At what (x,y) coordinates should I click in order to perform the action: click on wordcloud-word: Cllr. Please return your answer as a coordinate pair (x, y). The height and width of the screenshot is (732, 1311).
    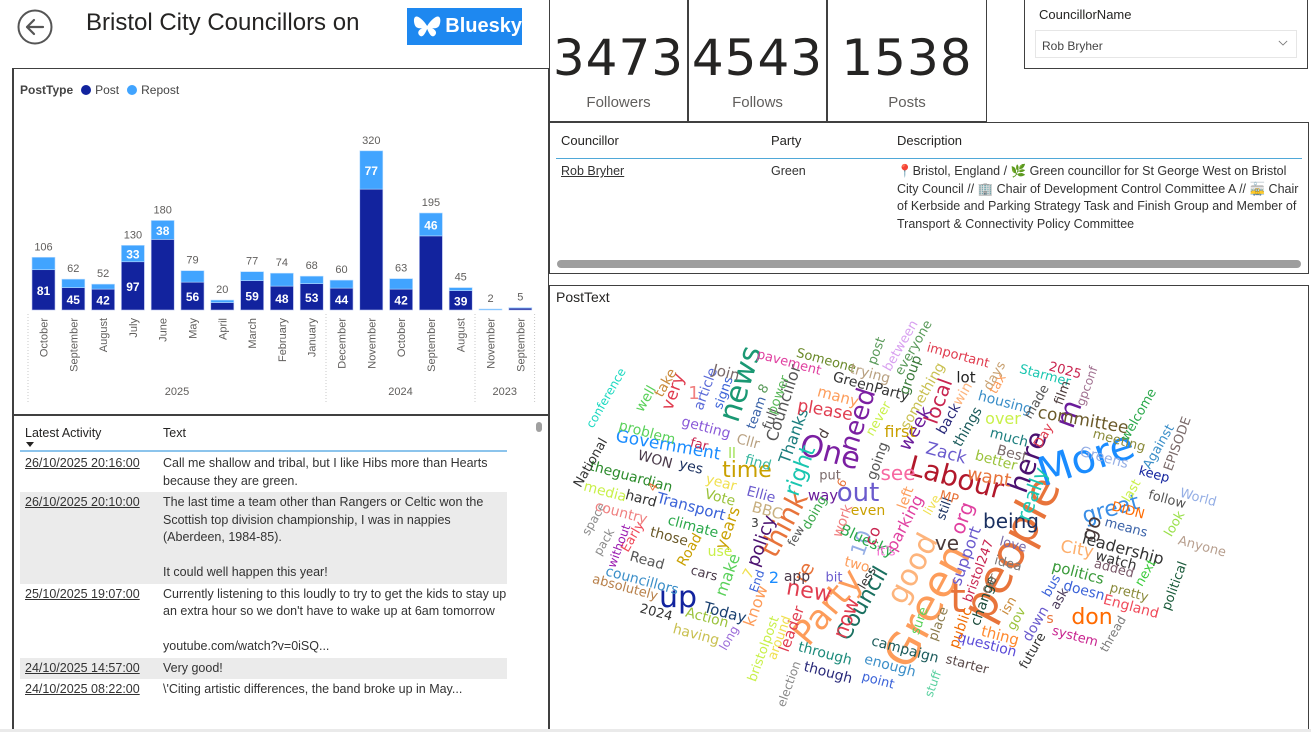
    Looking at the image, I should click on (748, 442).